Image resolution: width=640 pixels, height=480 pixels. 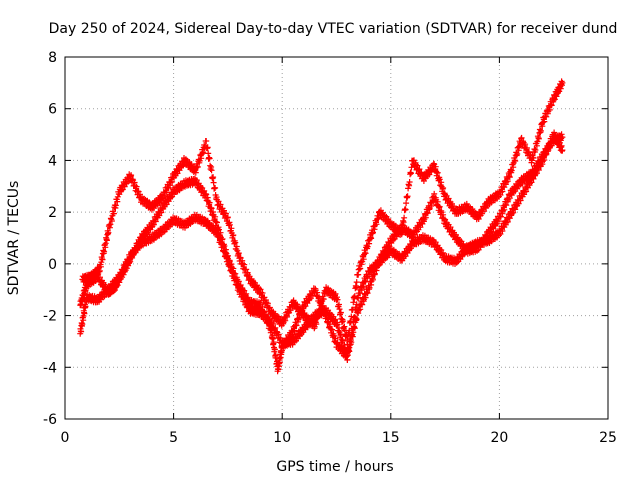 What do you see at coordinates (52, 110) in the screenshot?
I see `y-tick-label: 6` at bounding box center [52, 110].